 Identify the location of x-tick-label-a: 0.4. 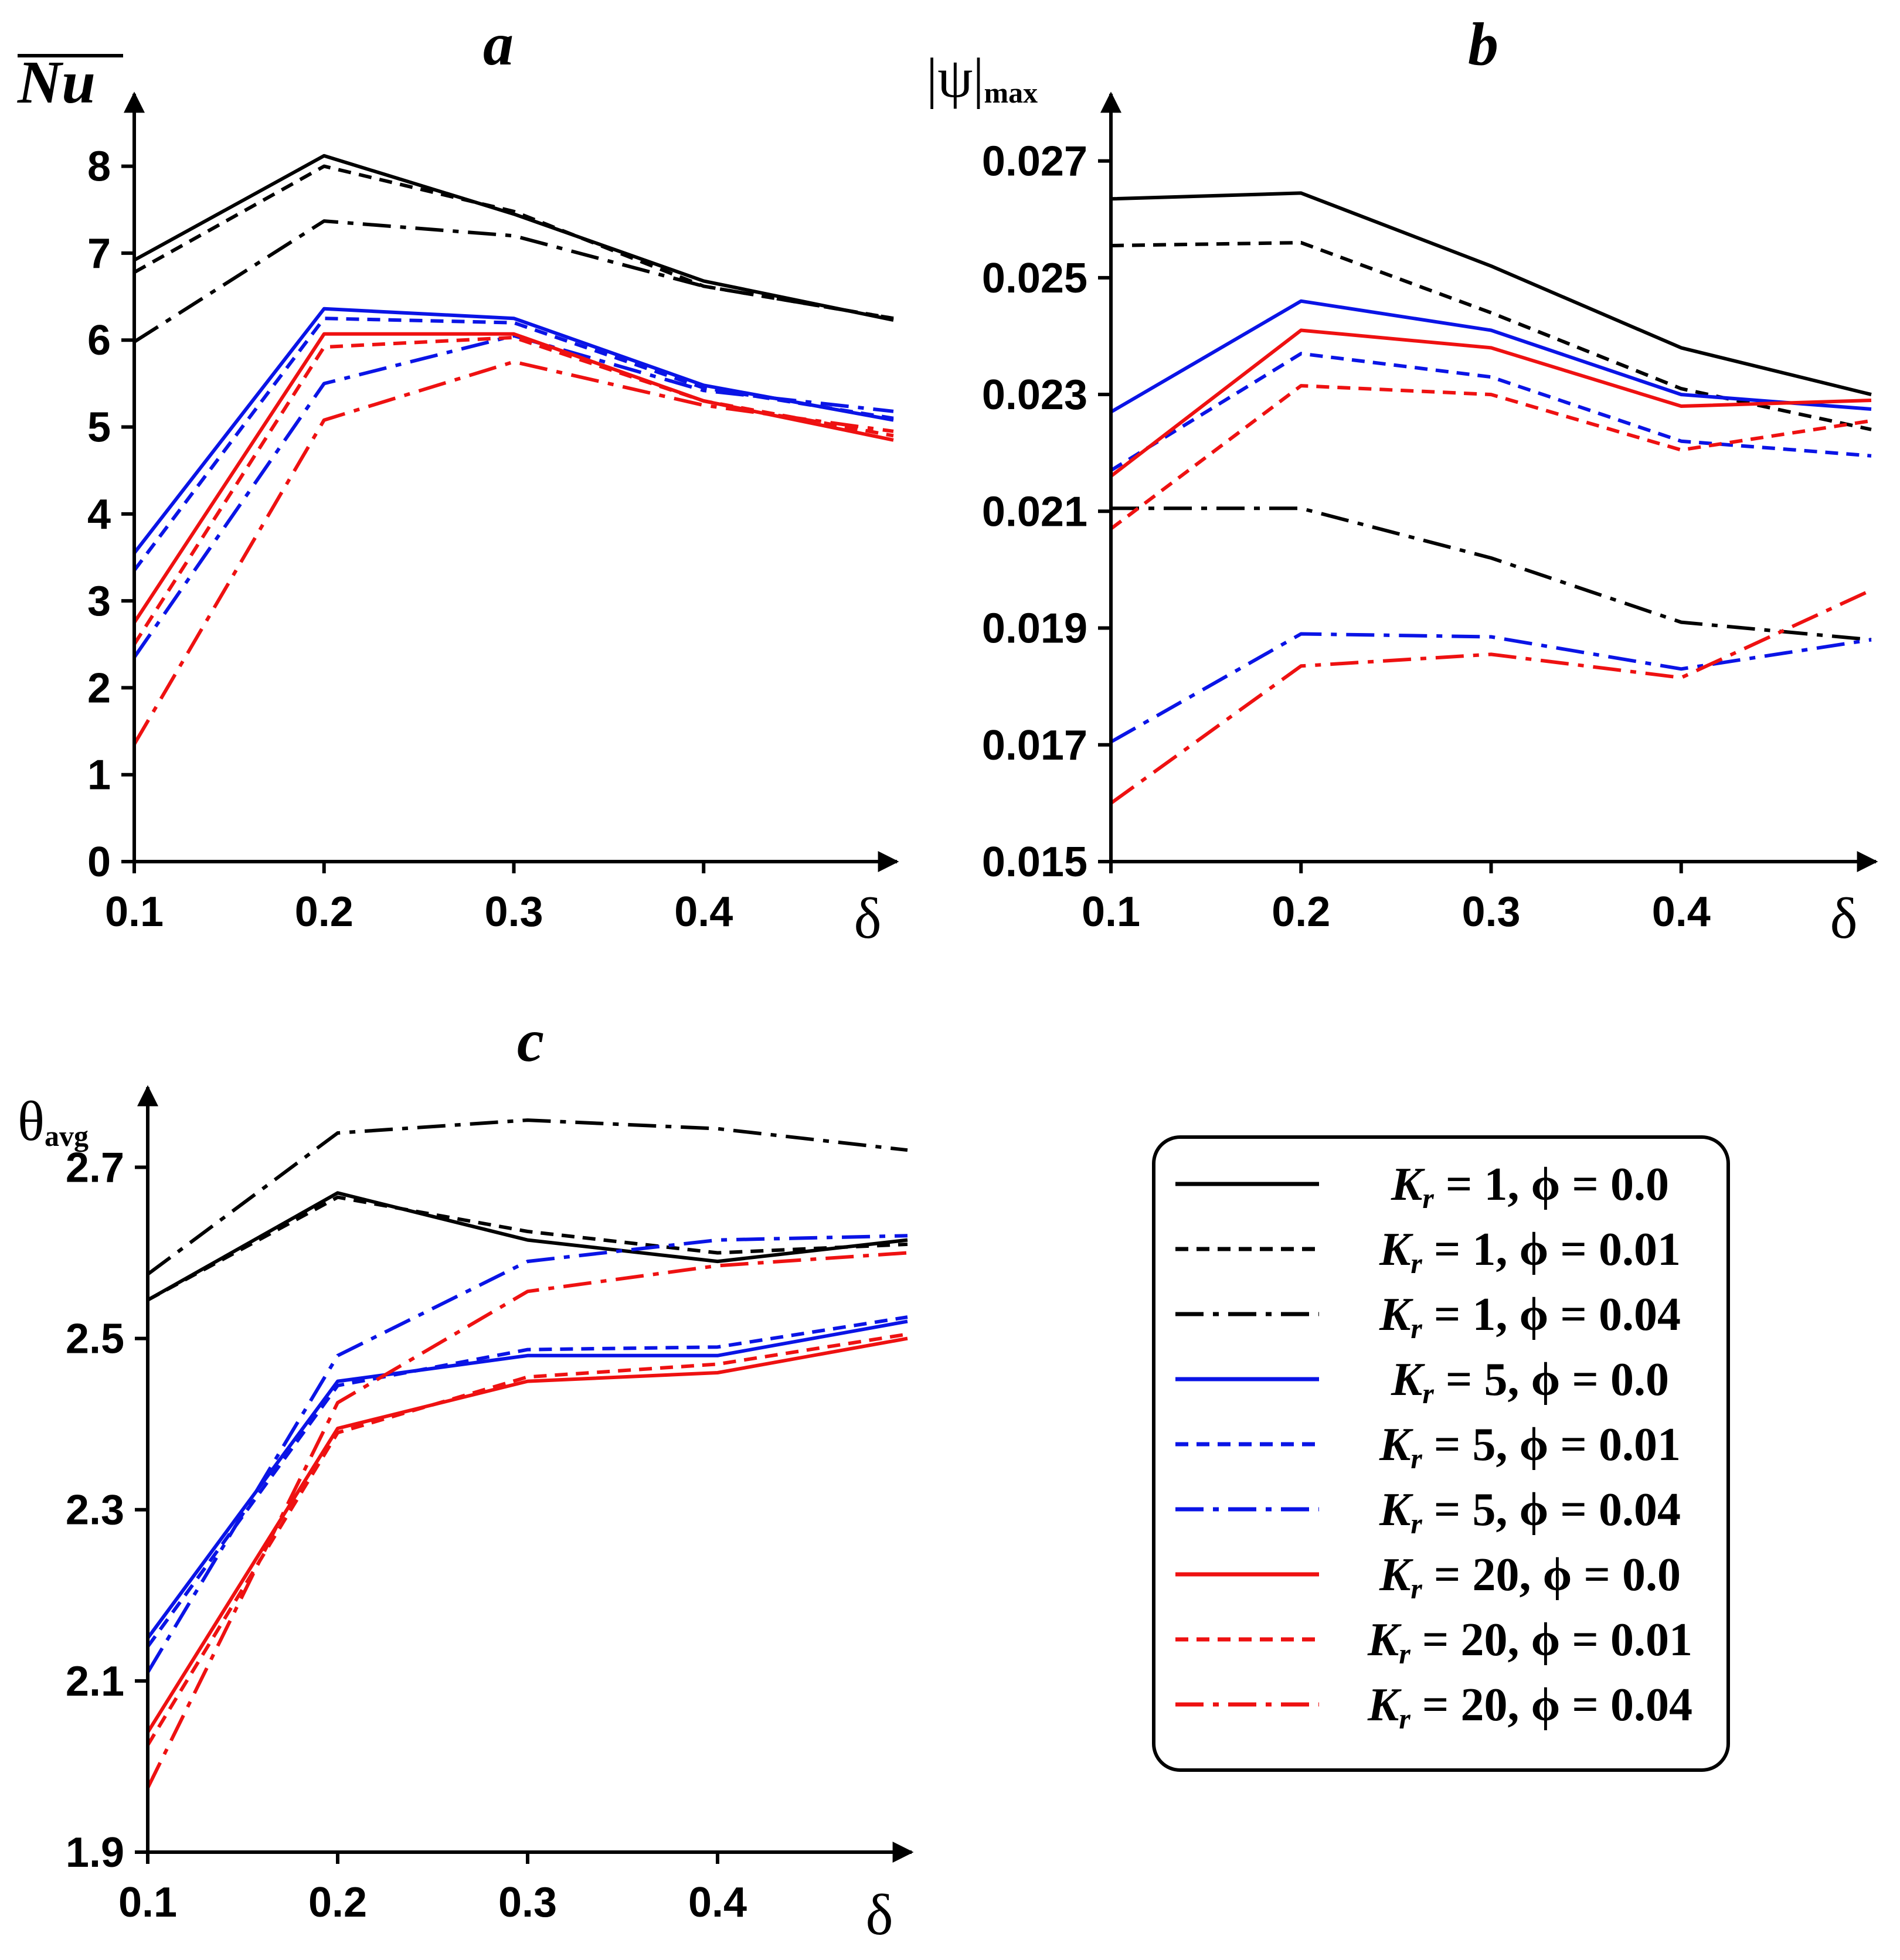
(703, 912).